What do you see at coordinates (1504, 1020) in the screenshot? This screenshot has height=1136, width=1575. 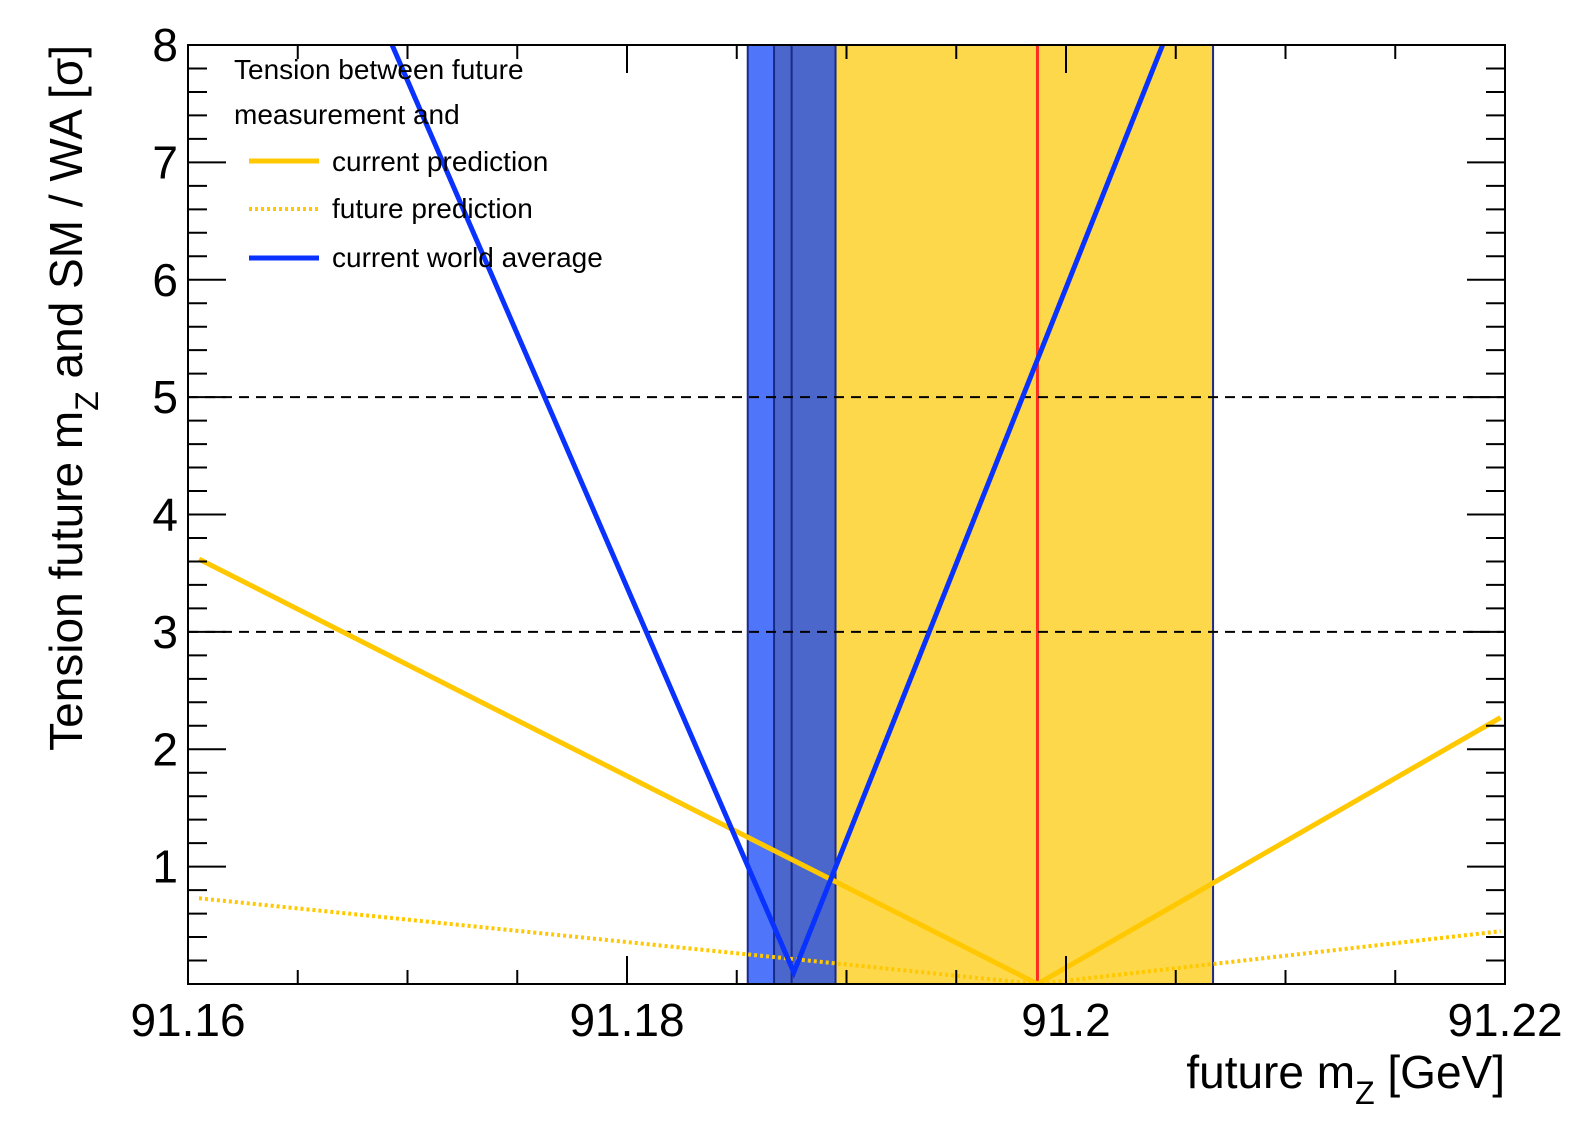 I see `x-tick-label: 91.22` at bounding box center [1504, 1020].